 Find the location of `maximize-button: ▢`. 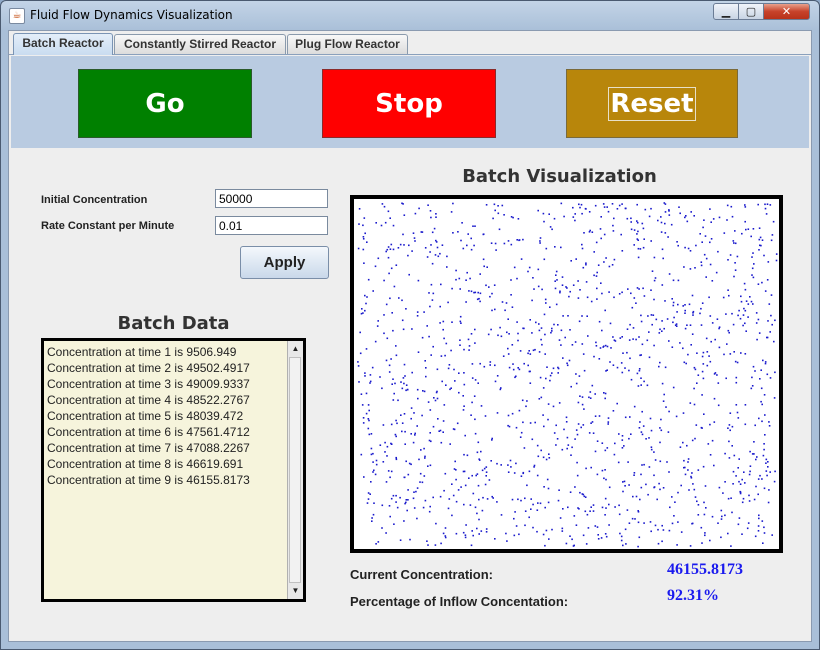

maximize-button: ▢ is located at coordinates (751, 11).